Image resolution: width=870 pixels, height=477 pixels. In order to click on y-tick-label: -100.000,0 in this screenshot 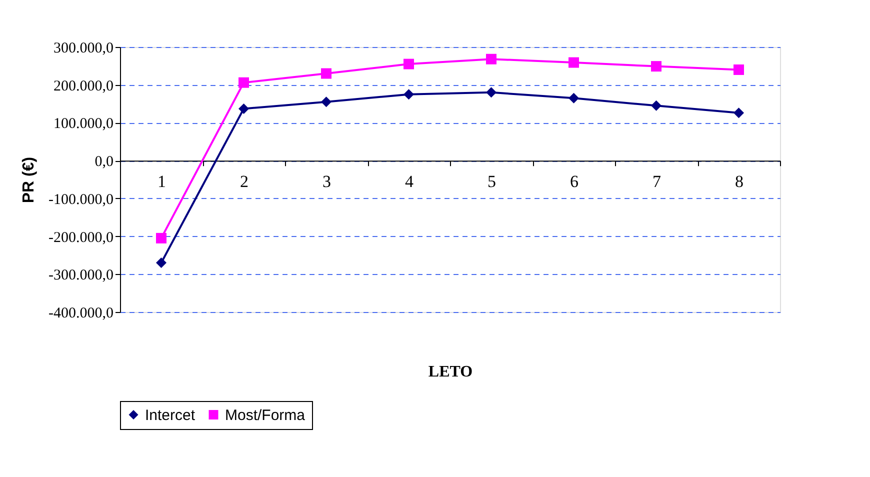, I will do `click(81, 200)`.